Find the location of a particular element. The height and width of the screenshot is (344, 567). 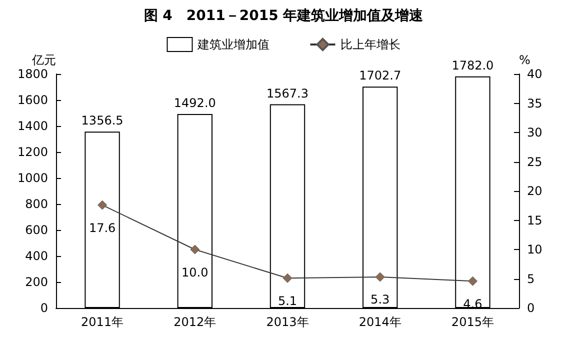

y2-tick-label: 10 is located at coordinates (534, 249).